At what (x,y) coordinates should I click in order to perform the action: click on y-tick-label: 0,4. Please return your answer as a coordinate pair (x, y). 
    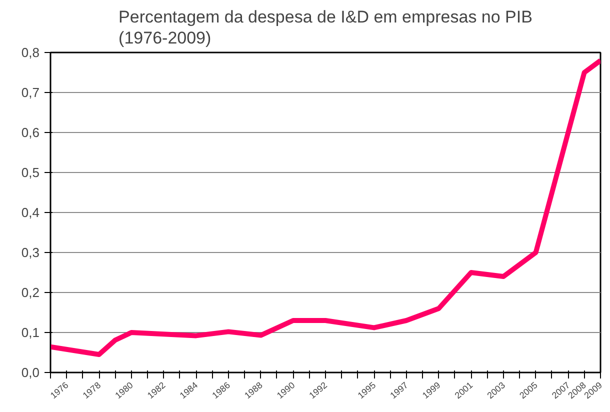
    Looking at the image, I should click on (30, 212).